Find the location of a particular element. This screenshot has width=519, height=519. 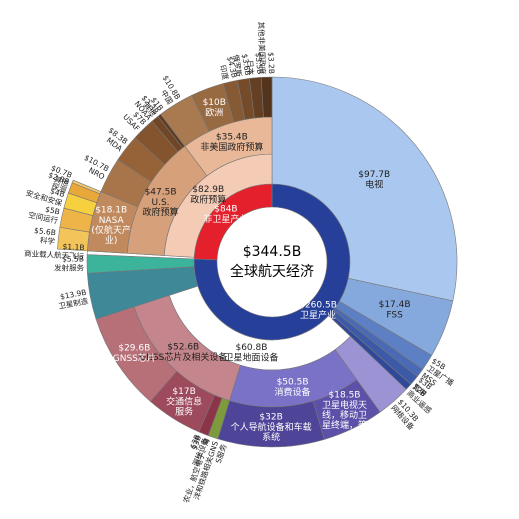

segment-label: 发射服务 is located at coordinates (69, 267).